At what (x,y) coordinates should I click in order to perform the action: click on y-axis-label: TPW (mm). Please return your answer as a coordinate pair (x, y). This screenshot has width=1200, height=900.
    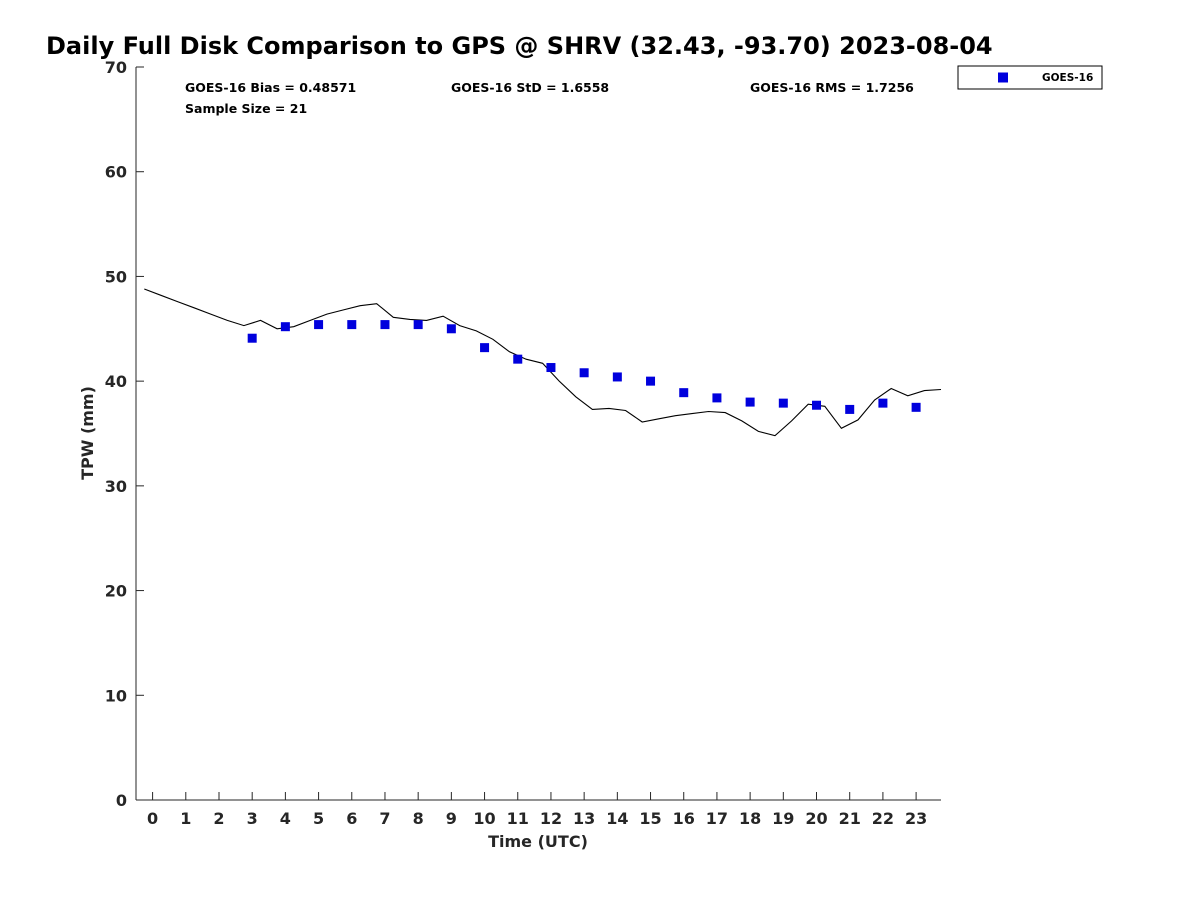
    Looking at the image, I should click on (87, 433).